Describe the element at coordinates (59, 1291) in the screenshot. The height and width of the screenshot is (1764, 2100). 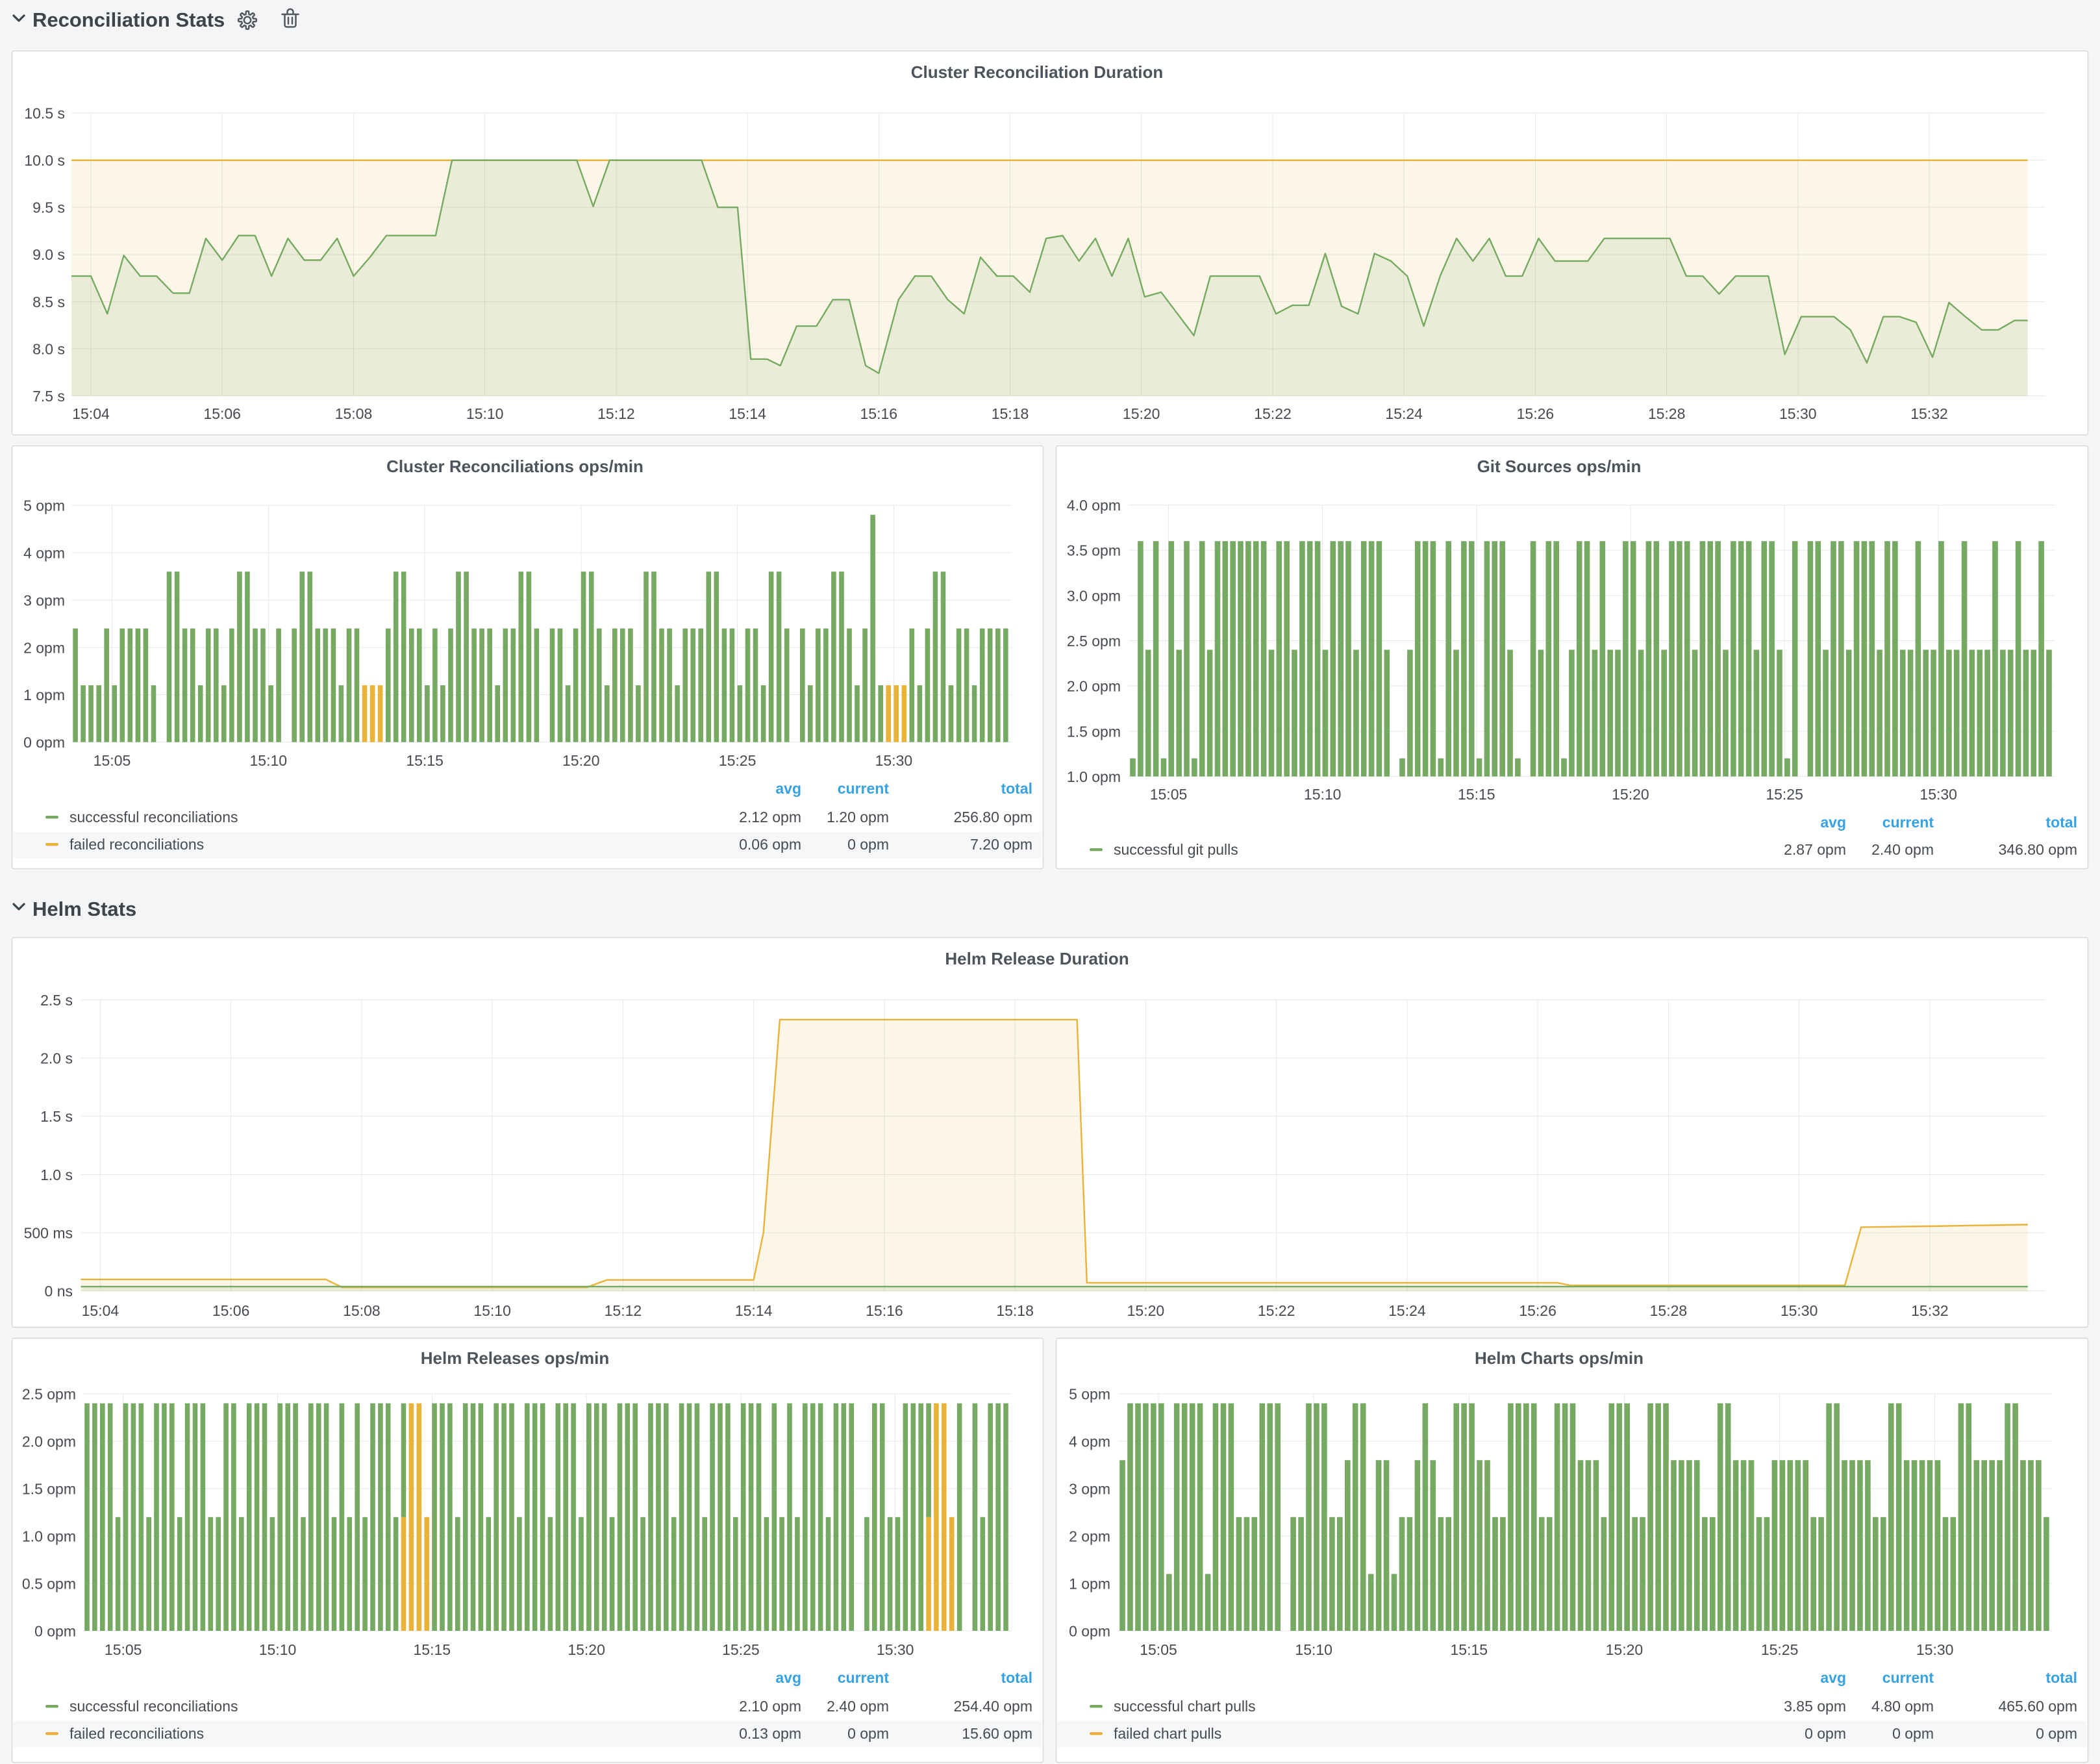
I see `svg-text: 0 ns` at that location.